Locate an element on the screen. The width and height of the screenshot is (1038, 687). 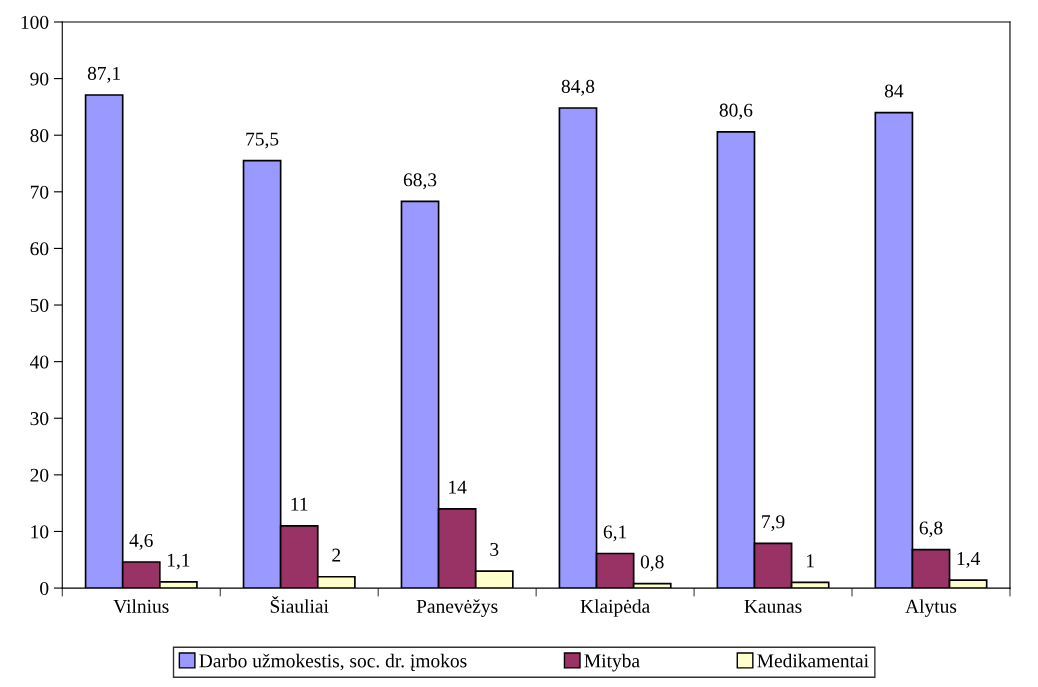
data-label: 7,9 is located at coordinates (773, 523).